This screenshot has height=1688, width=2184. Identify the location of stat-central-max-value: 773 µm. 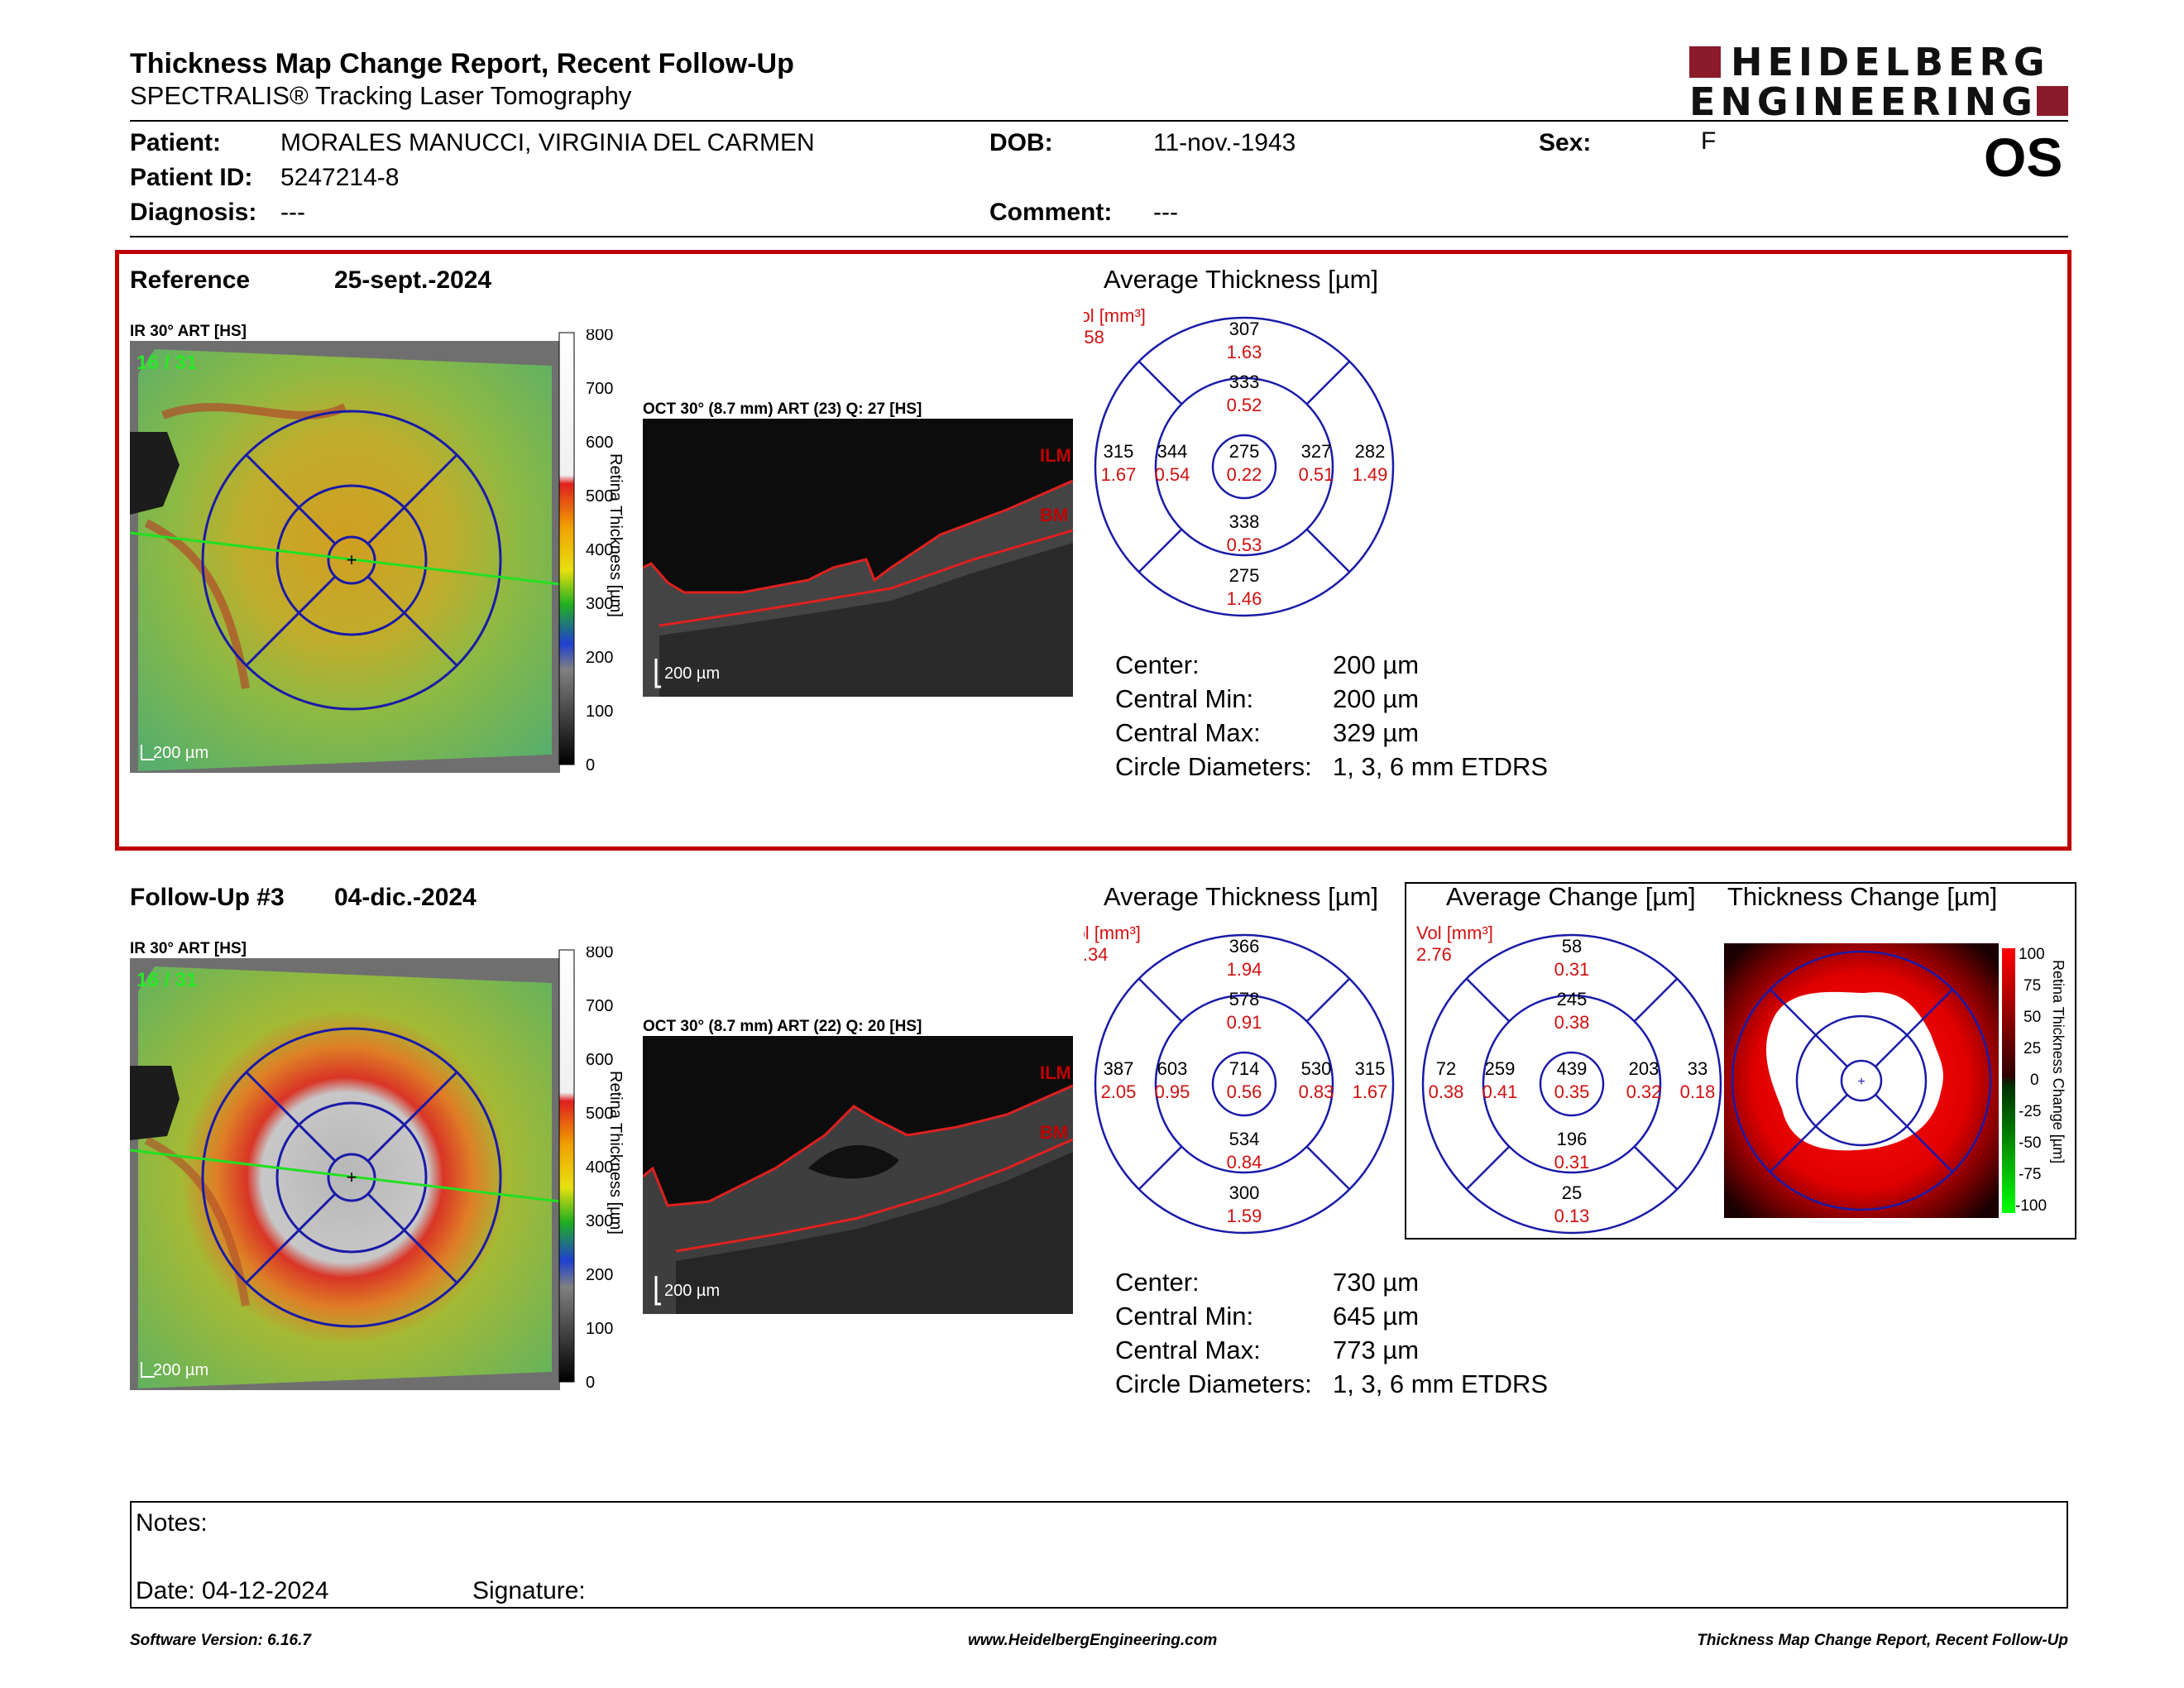
(1376, 1350).